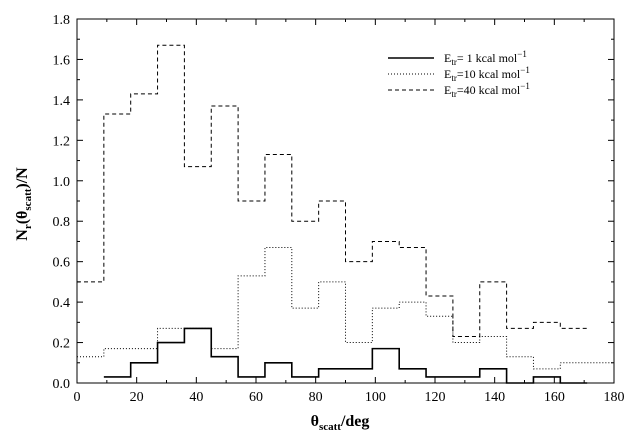 The image size is (626, 433). I want to click on y-tick-label: 1.6, so click(62, 60).